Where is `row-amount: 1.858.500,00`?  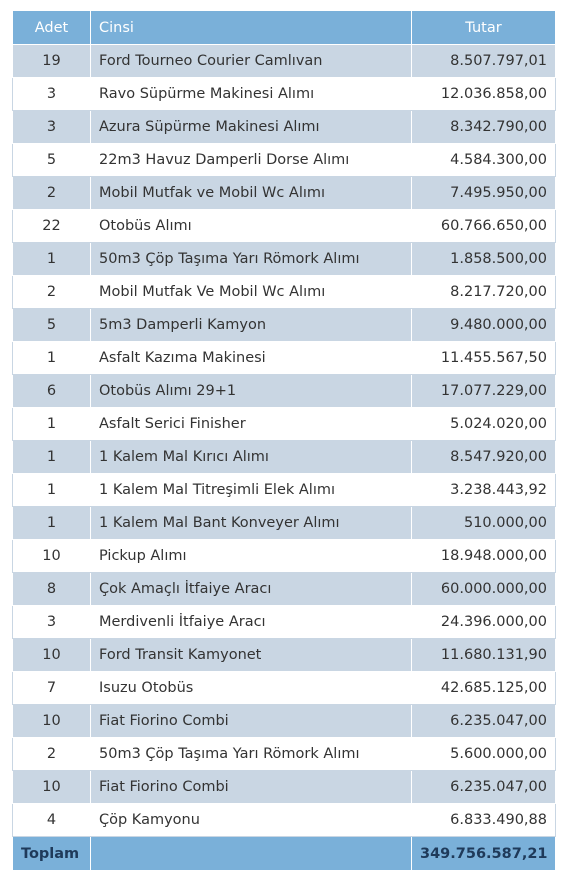
row-amount: 1.858.500,00 is located at coordinates (483, 259).